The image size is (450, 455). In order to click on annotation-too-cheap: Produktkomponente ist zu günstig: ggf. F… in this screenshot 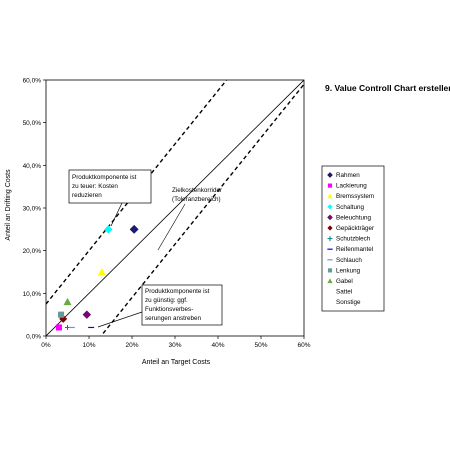, I will do `click(160, 306)`.